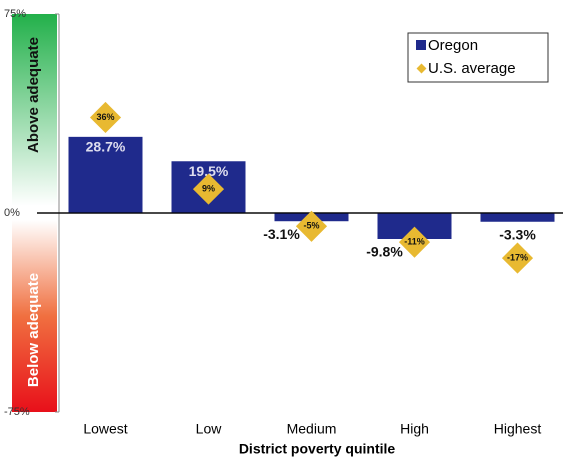  I want to click on value-label: -3.1%, so click(281, 234).